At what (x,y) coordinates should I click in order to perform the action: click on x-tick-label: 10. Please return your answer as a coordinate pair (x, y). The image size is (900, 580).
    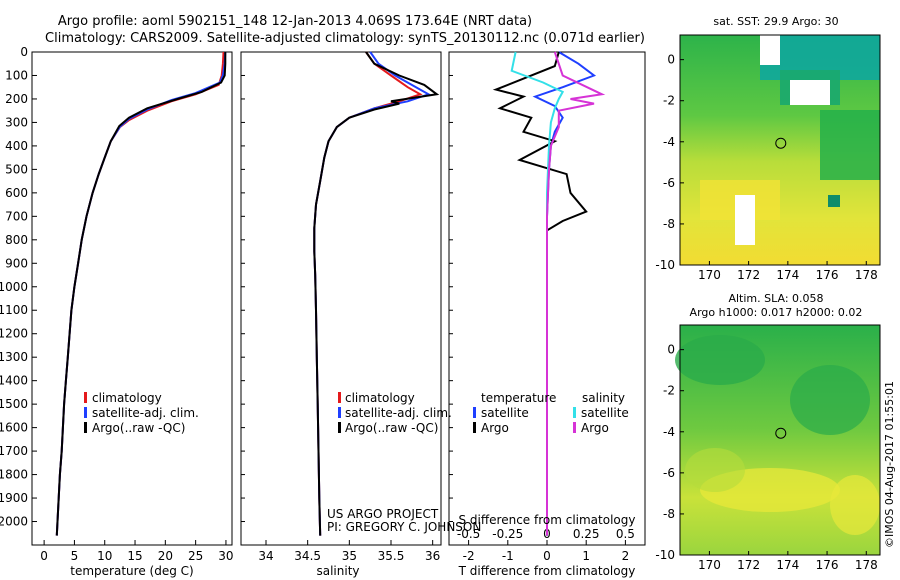
    Looking at the image, I should click on (104, 556).